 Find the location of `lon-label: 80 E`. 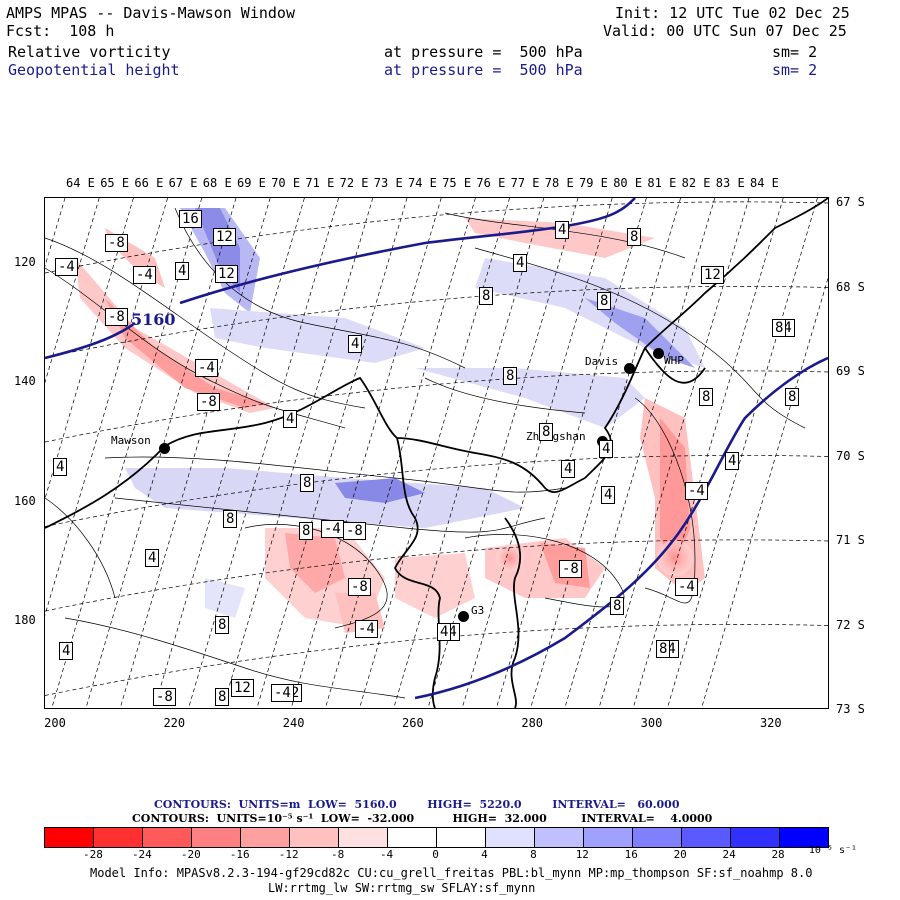

lon-label: 80 E is located at coordinates (628, 183).